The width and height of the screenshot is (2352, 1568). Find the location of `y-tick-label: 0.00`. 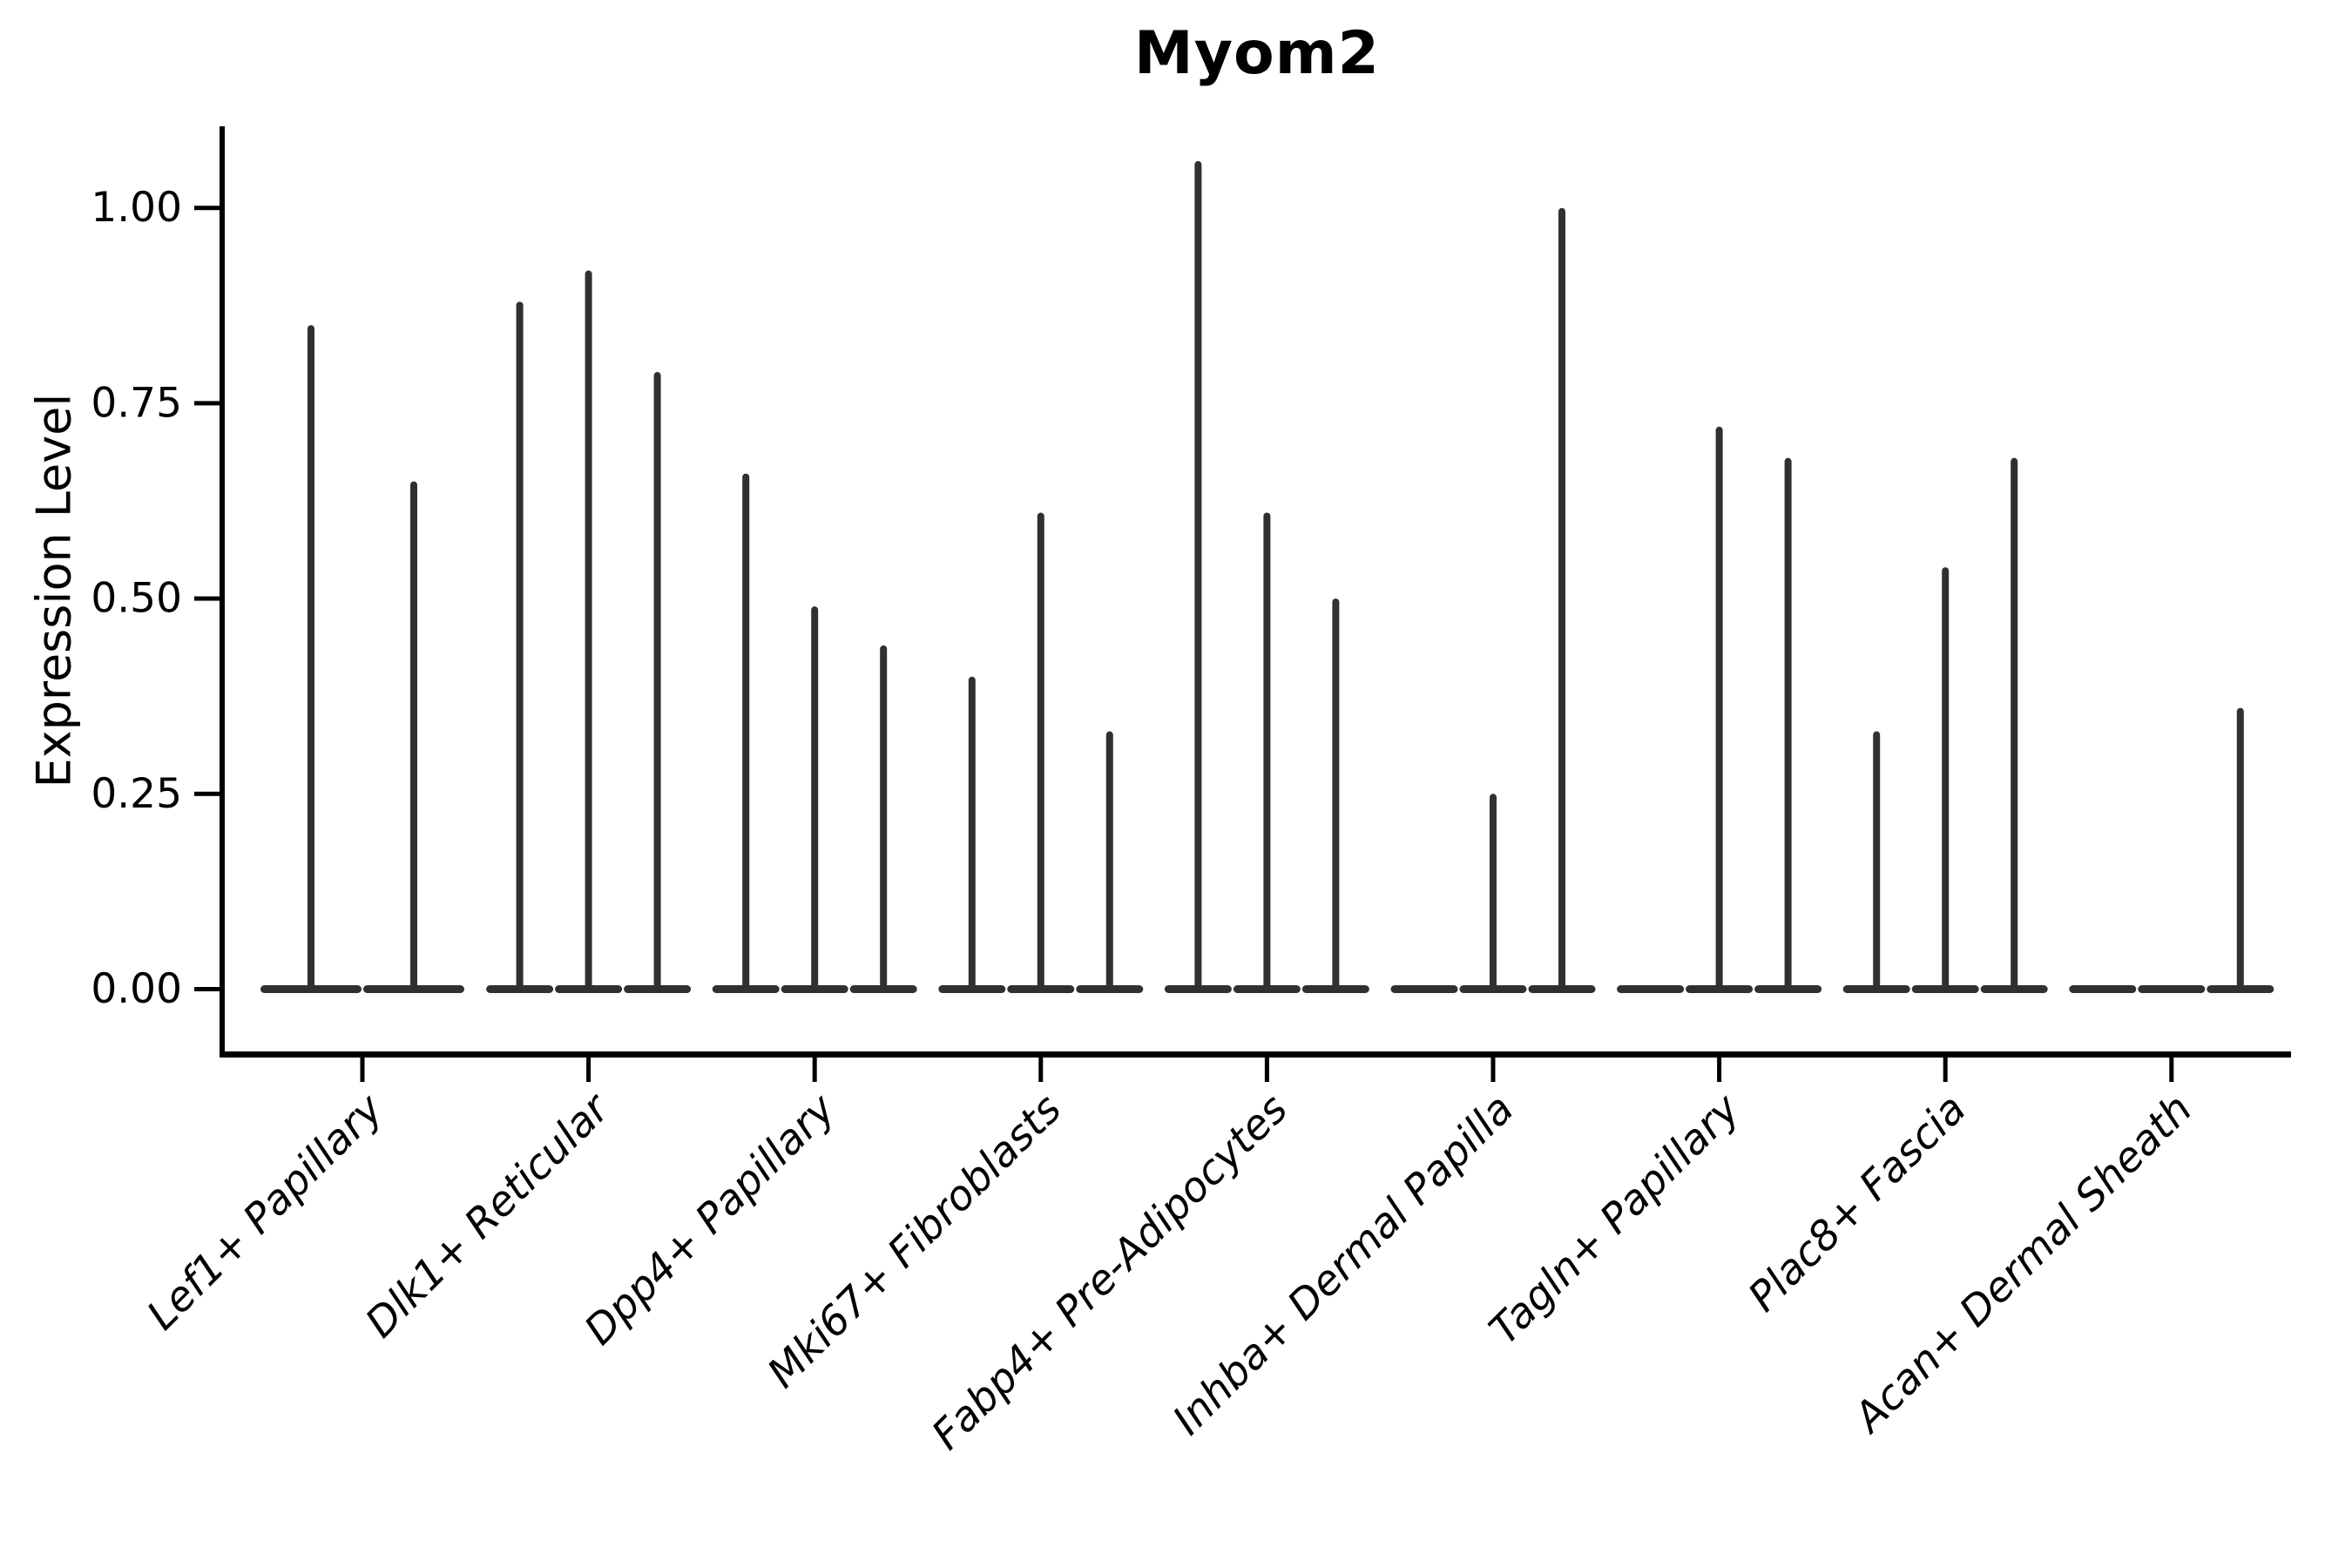

y-tick-label: 0.00 is located at coordinates (136, 989).